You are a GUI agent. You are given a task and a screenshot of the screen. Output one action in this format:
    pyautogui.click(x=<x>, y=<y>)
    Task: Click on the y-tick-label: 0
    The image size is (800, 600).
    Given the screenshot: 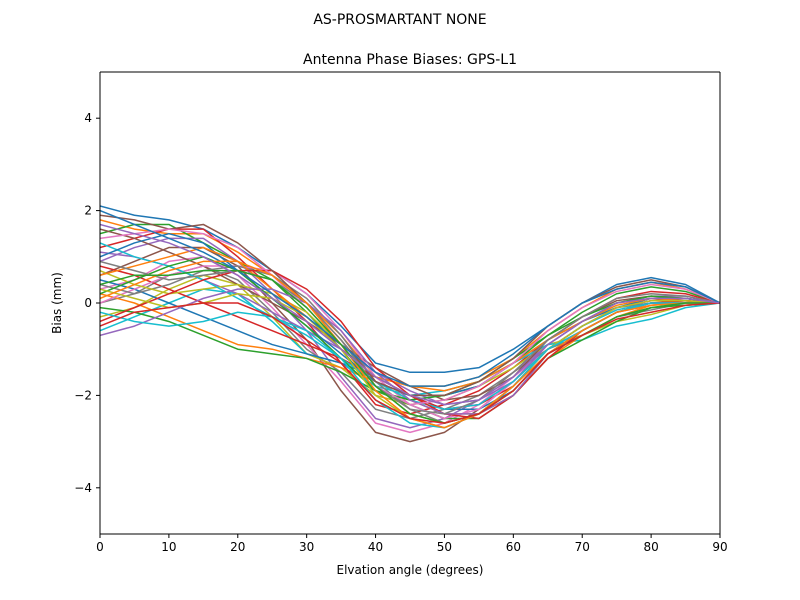 What is the action you would take?
    pyautogui.click(x=88, y=303)
    